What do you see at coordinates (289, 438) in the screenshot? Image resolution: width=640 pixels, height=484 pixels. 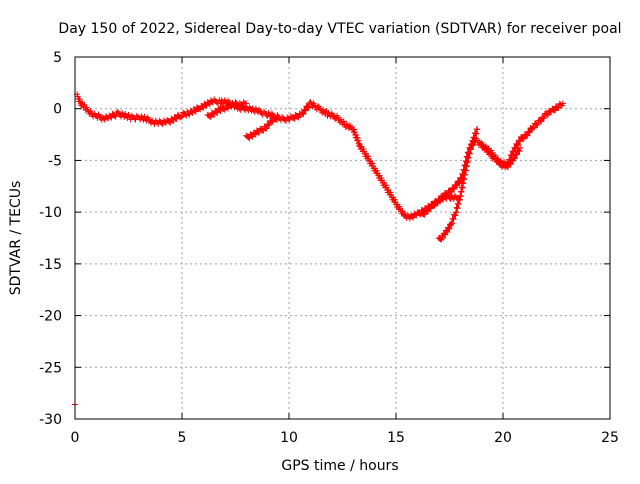 I see `x-tick-label: 10` at bounding box center [289, 438].